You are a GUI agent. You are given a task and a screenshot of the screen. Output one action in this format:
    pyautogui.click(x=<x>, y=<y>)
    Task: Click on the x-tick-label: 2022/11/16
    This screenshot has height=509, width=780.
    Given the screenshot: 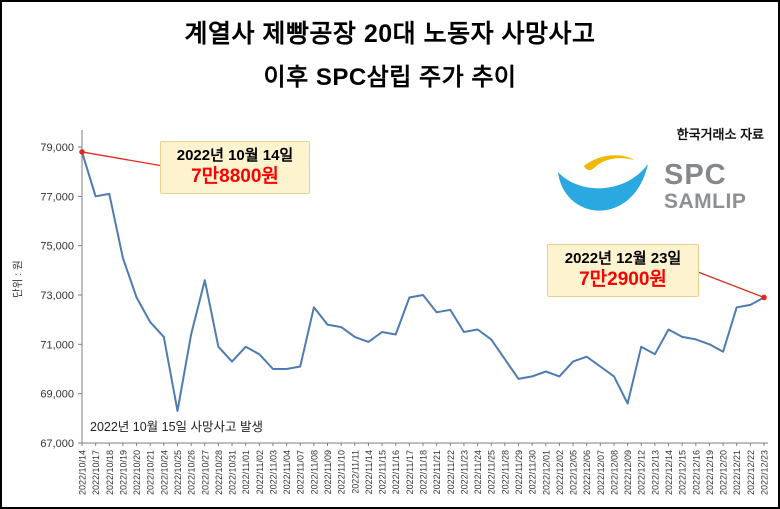 What is the action you would take?
    pyautogui.click(x=396, y=472)
    